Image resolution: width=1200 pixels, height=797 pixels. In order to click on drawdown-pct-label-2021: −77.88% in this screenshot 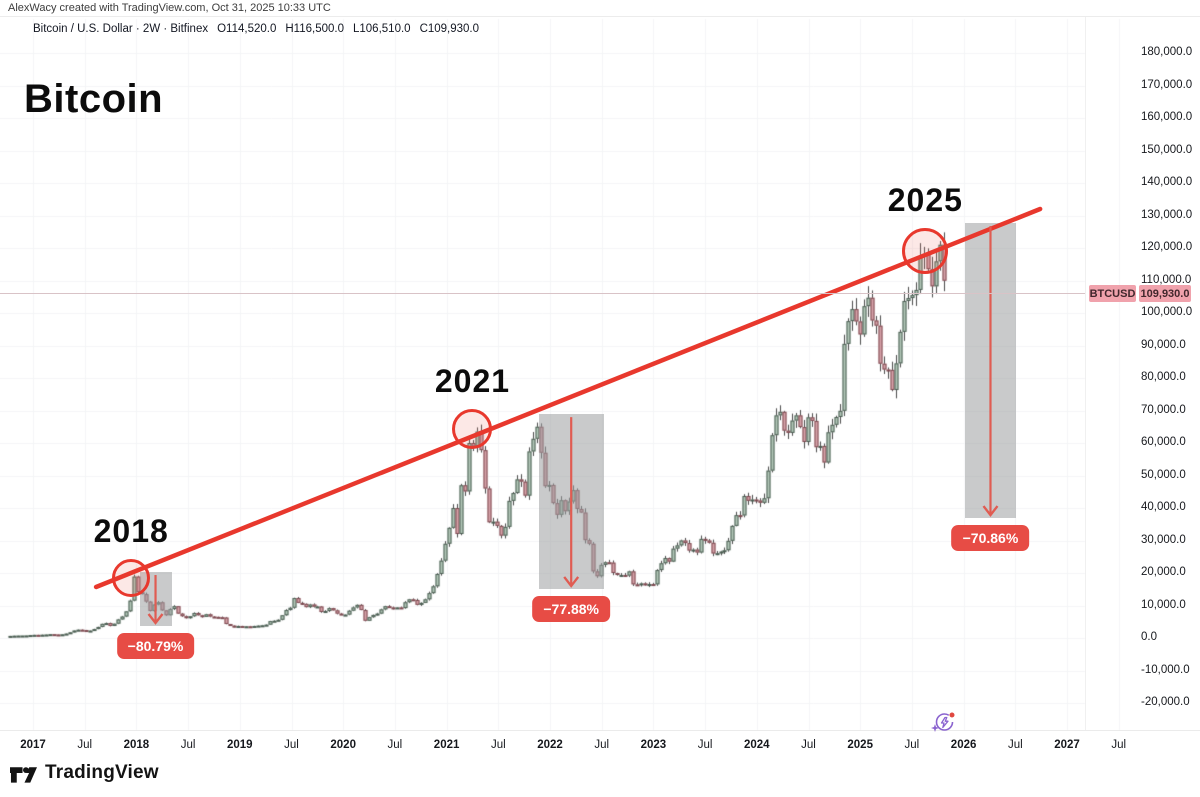, I will do `click(571, 608)`.